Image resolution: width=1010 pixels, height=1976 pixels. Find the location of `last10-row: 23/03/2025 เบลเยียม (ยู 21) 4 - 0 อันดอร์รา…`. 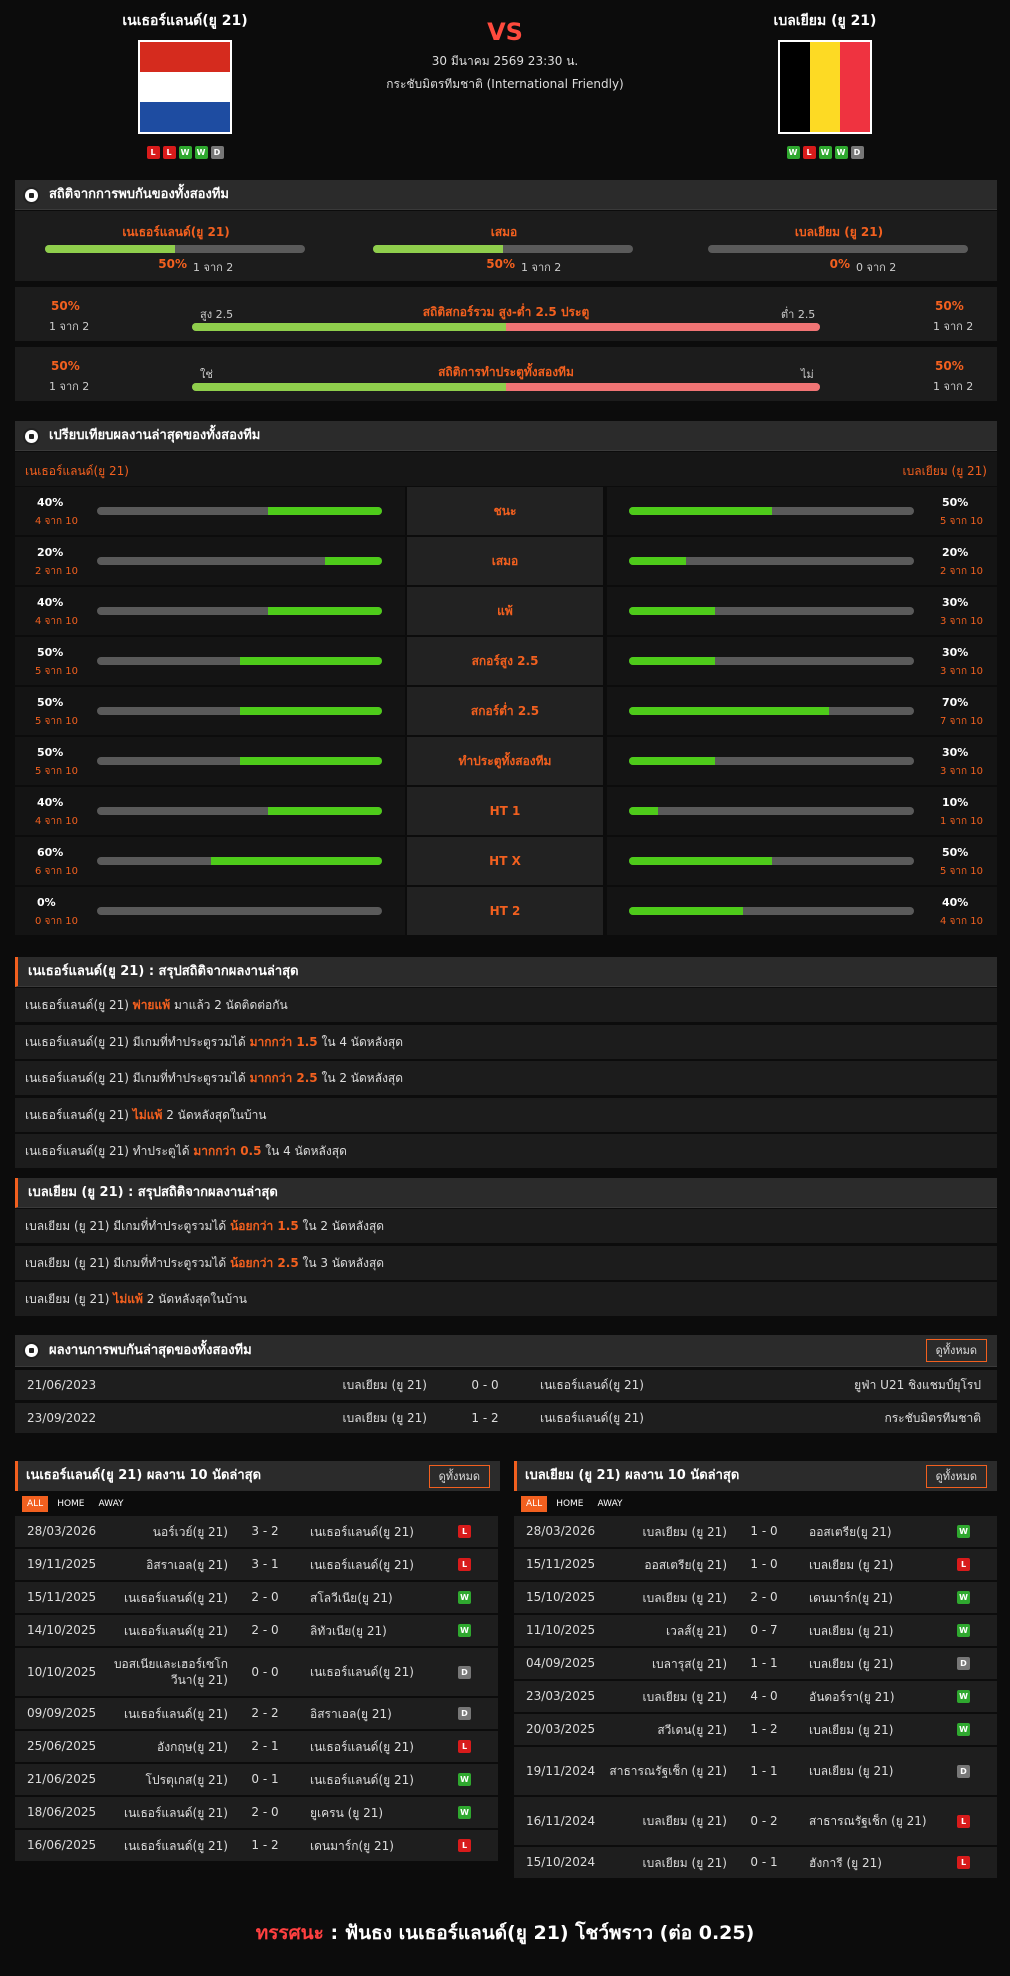

last10-row: 23/03/2025 เบลเยียม (ยู 21) 4 - 0 อันดอร์รา… is located at coordinates (755, 1696).